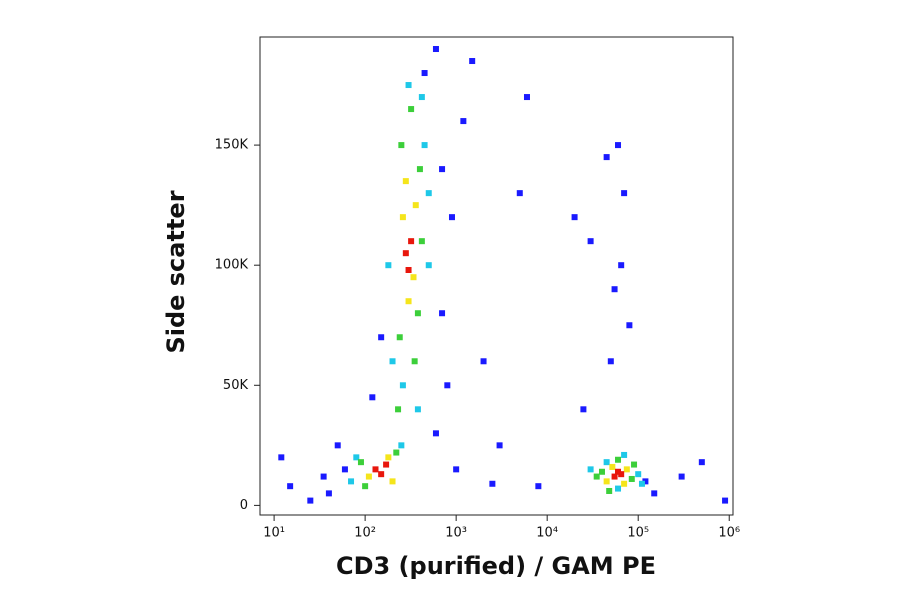 The image size is (900, 594). Describe the element at coordinates (244, 505) in the screenshot. I see `y-tick-label: 0` at that location.